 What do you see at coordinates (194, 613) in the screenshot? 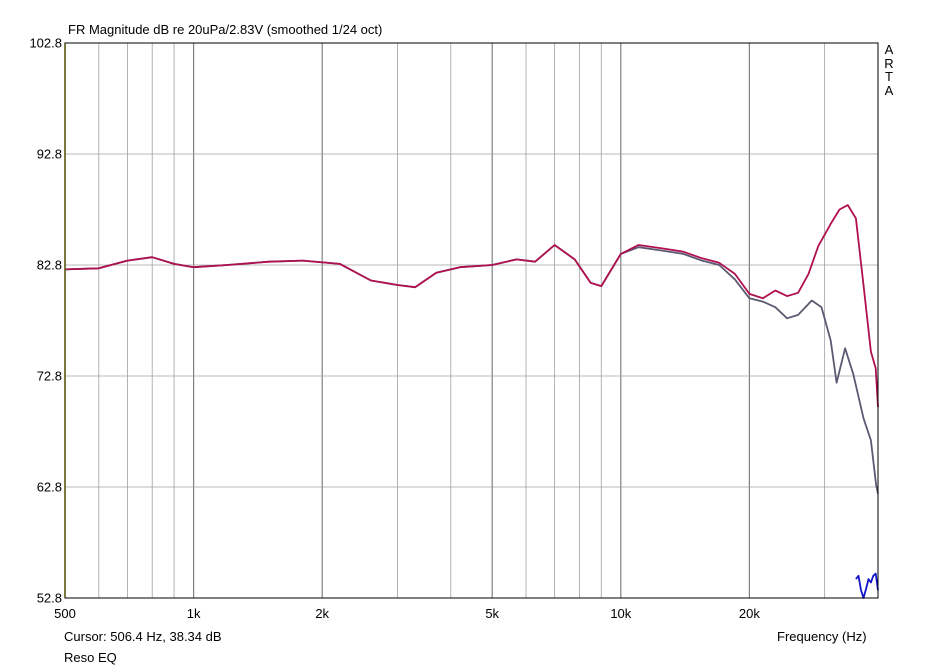
I see `x-tick-label: 1k` at bounding box center [194, 613].